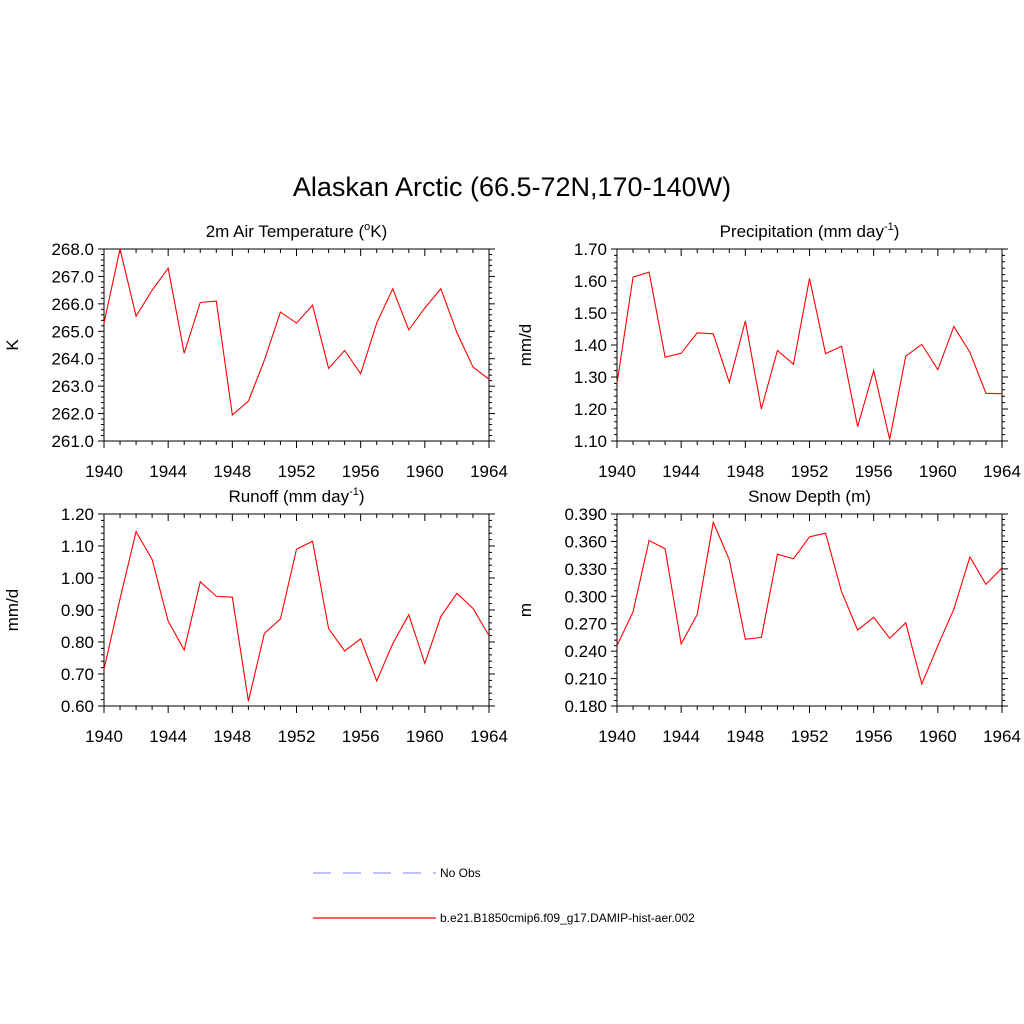  I want to click on y-tick-label: 1.60, so click(590, 281).